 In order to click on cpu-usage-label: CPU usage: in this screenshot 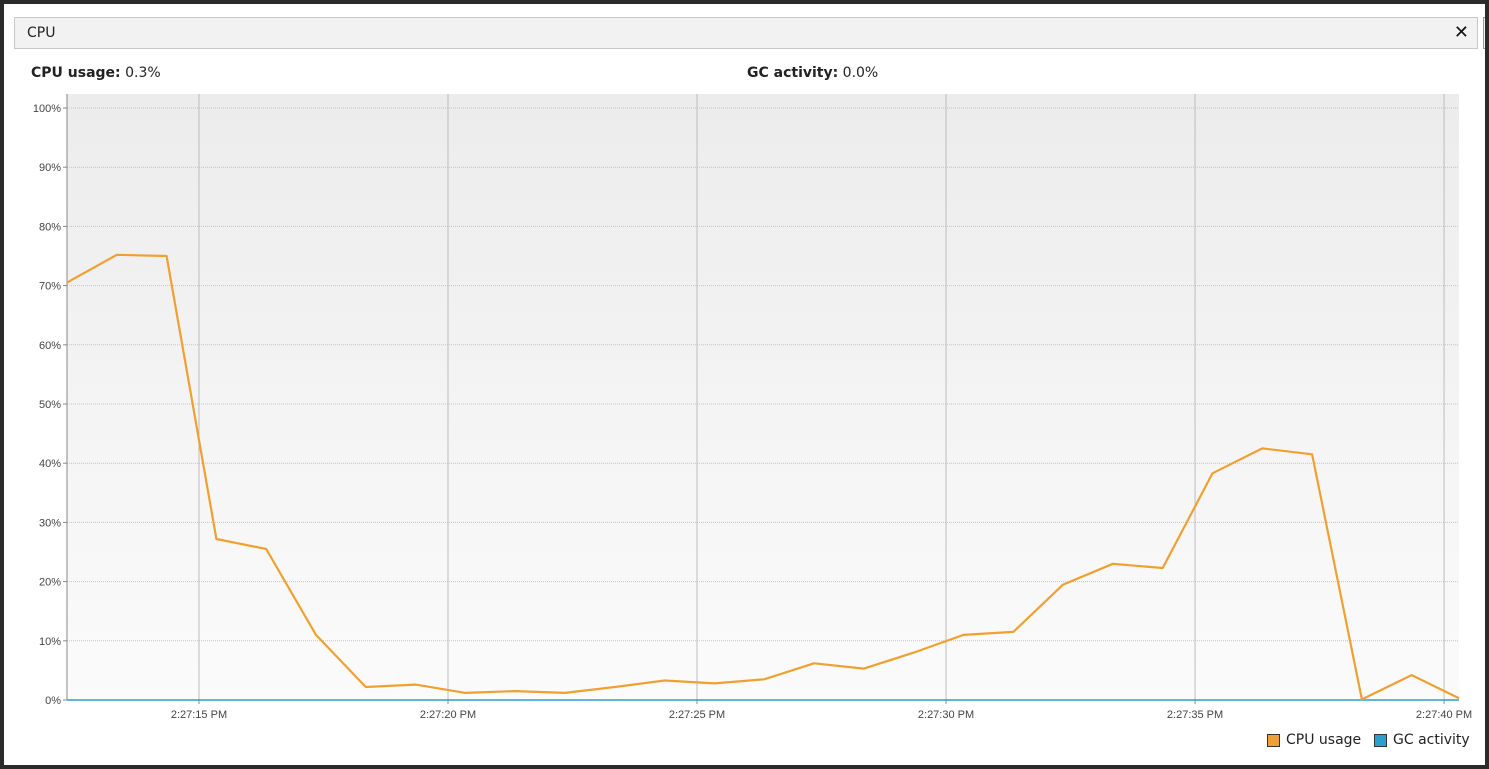, I will do `click(76, 73)`.